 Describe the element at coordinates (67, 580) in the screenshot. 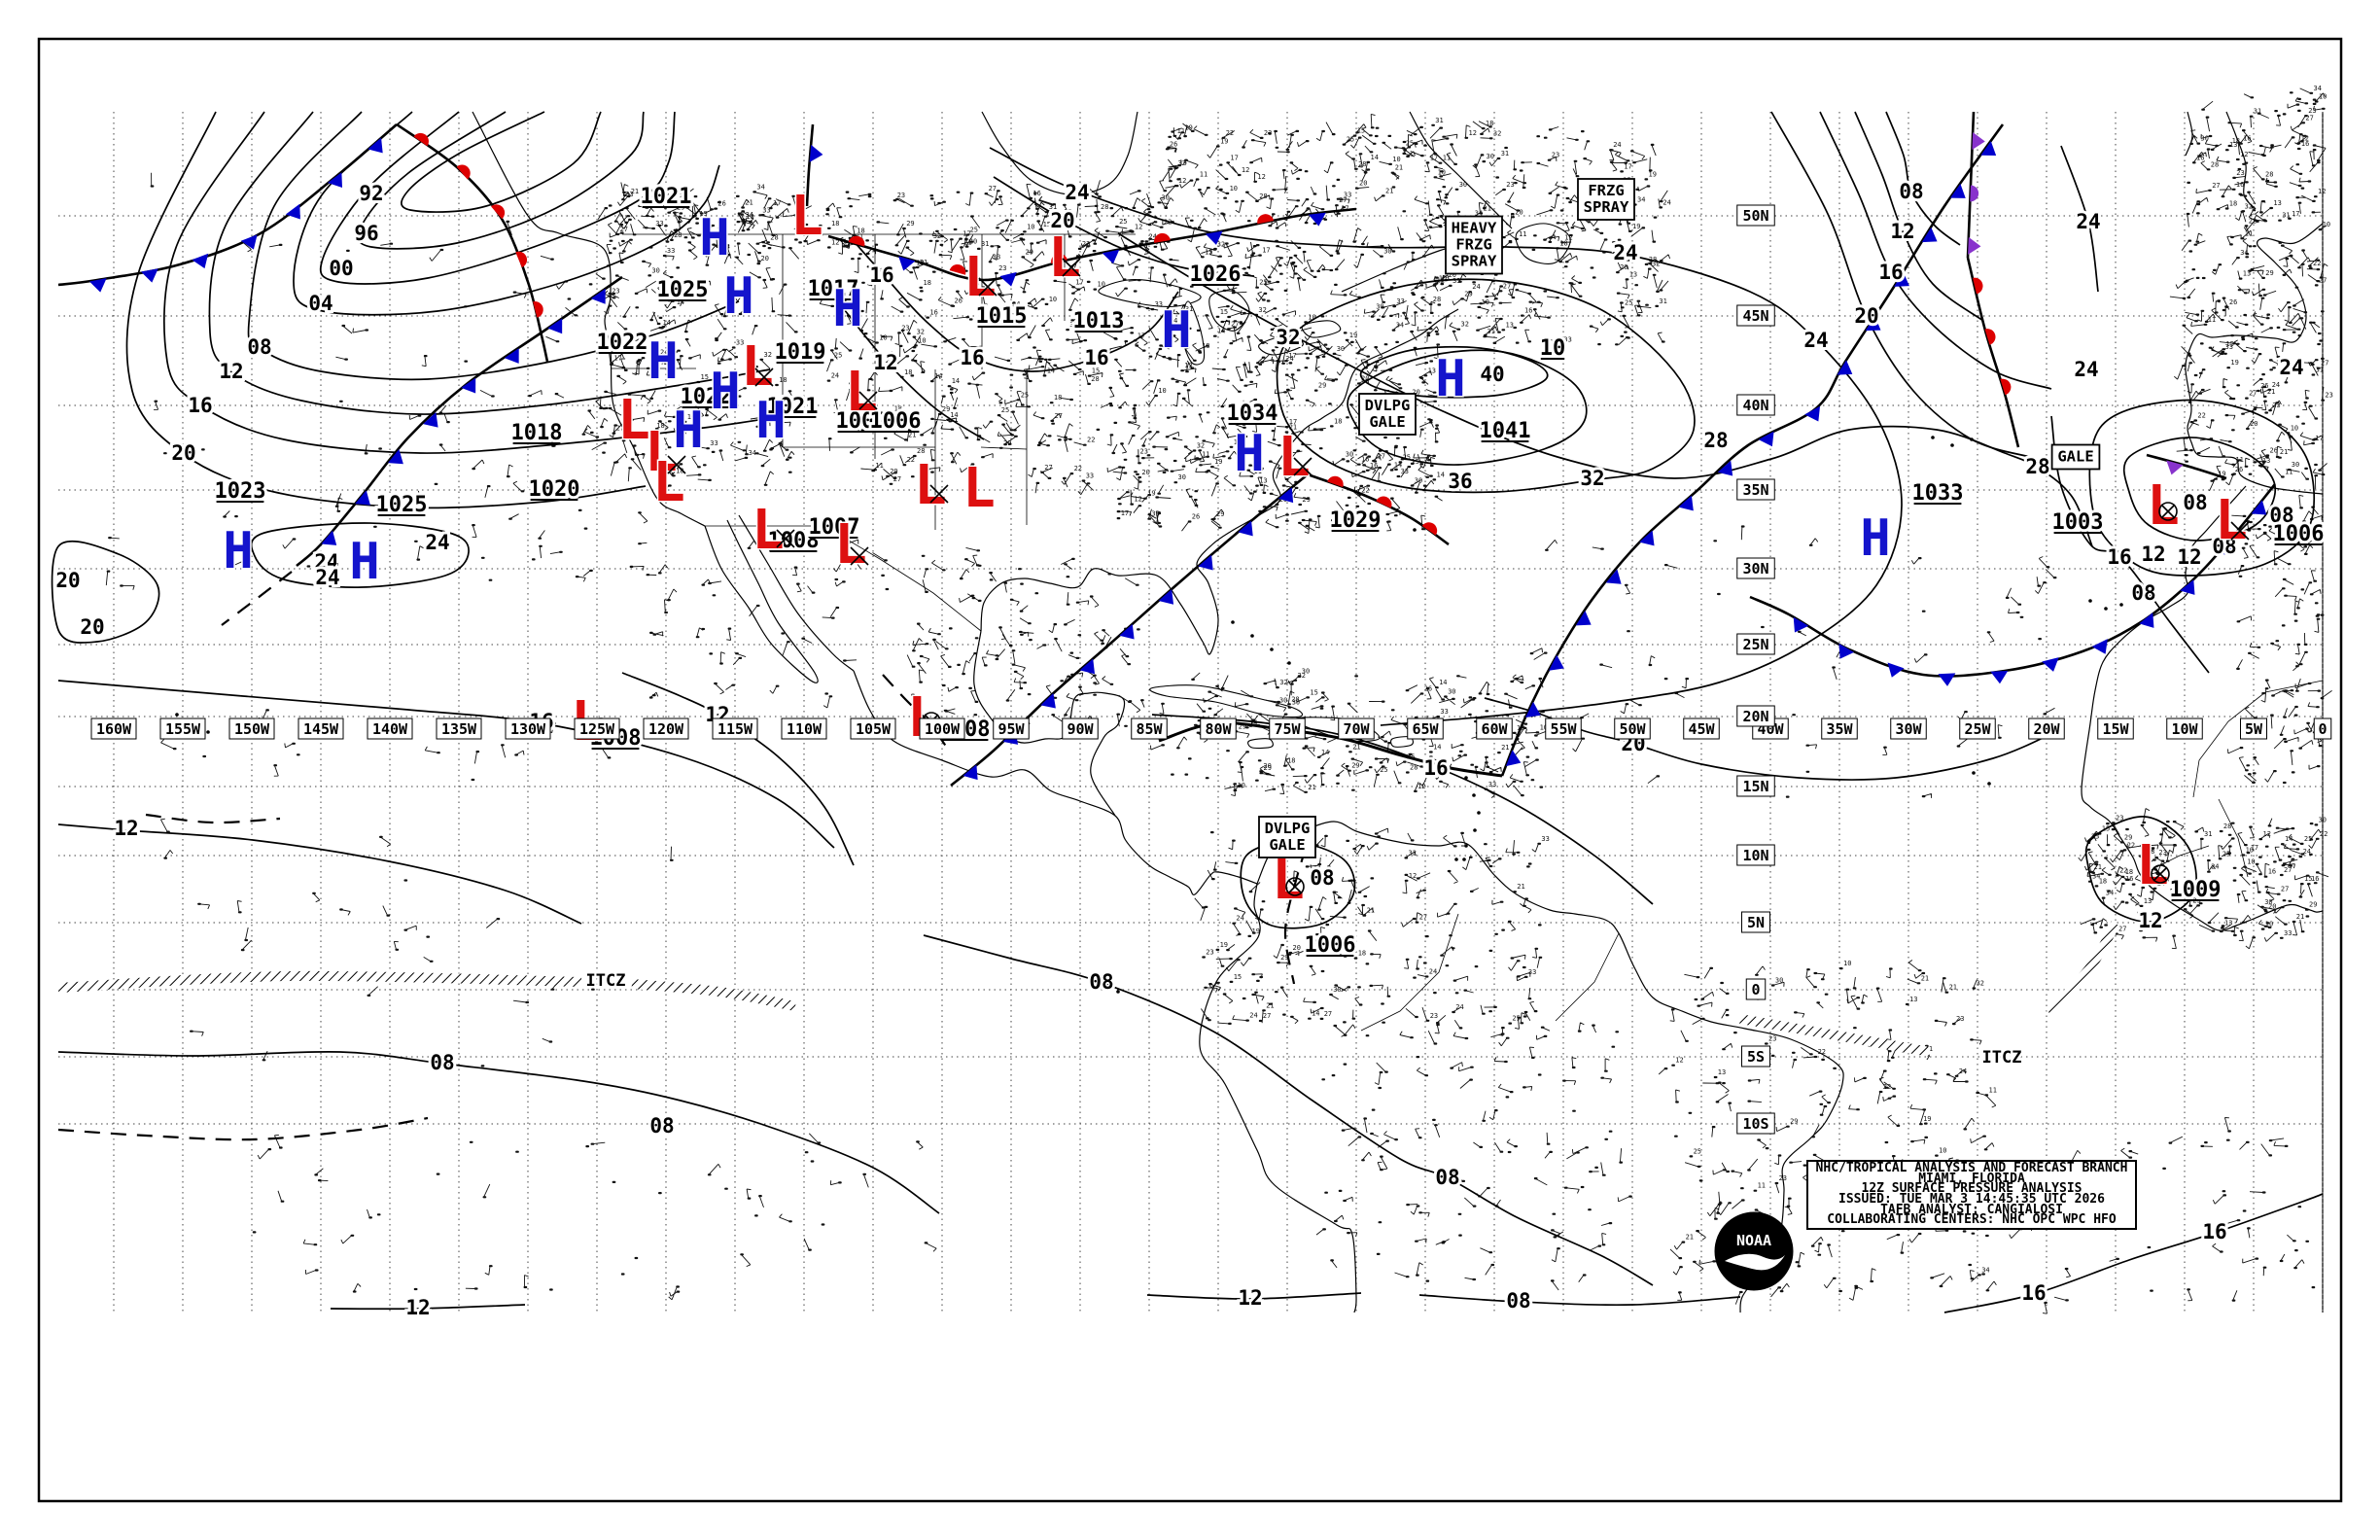

I see `isobar-value-label: 20` at that location.